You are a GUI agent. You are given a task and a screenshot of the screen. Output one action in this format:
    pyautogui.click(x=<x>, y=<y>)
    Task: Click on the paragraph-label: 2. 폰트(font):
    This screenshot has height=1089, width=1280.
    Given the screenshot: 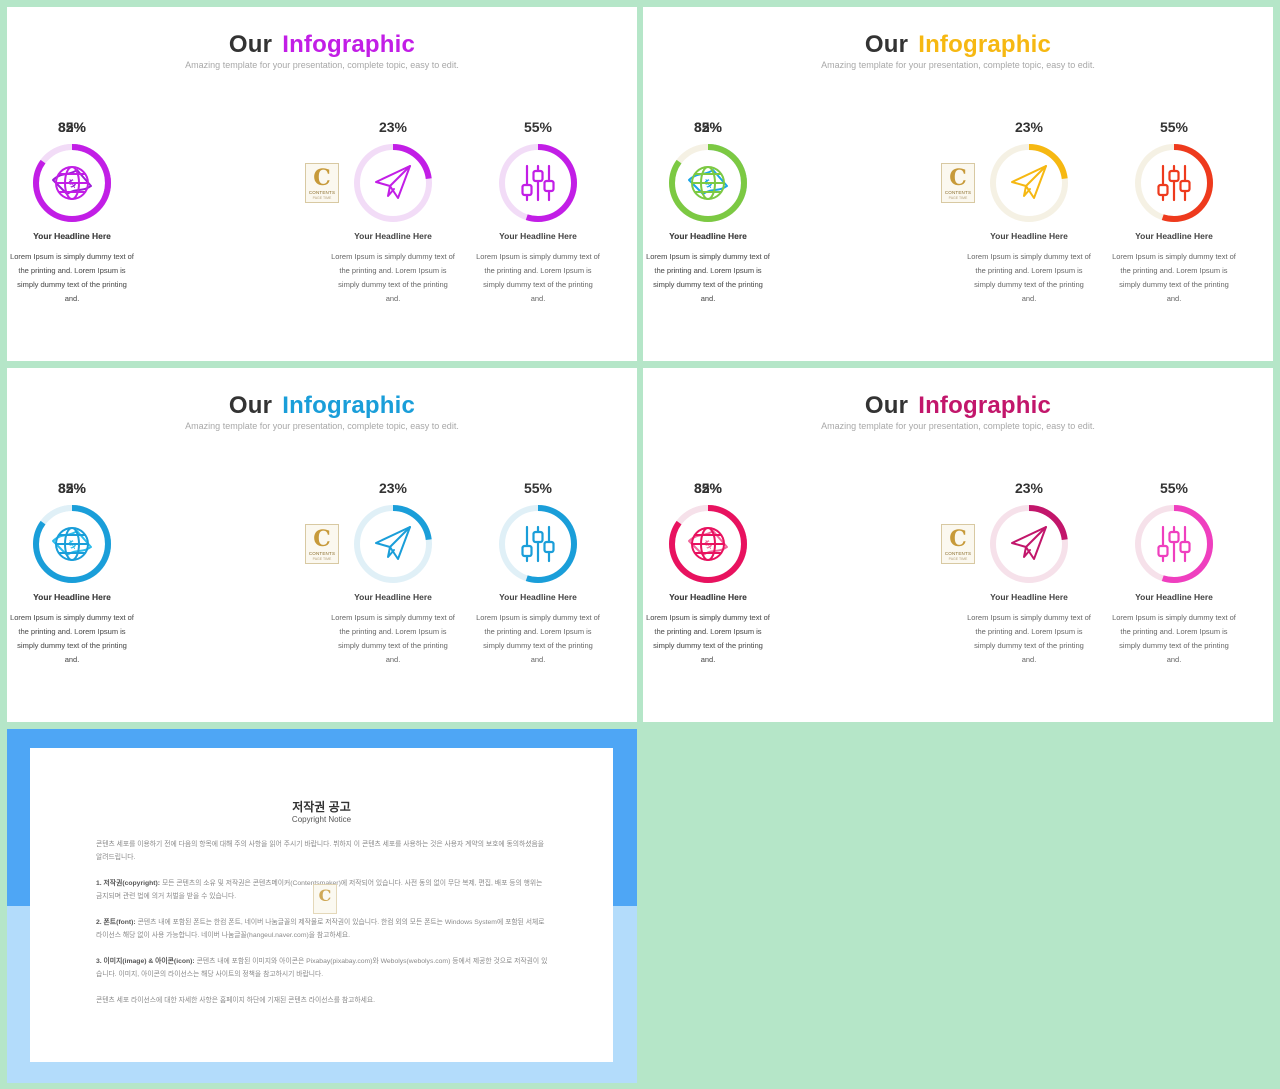 What is the action you would take?
    pyautogui.click(x=116, y=922)
    